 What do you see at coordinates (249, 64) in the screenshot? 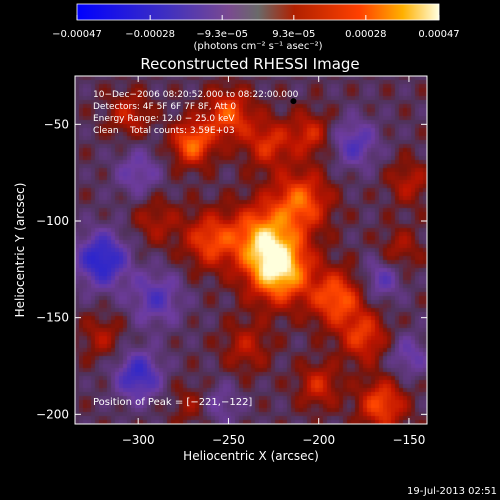
I see `chart-title: Reconstructed RHESSI Image` at bounding box center [249, 64].